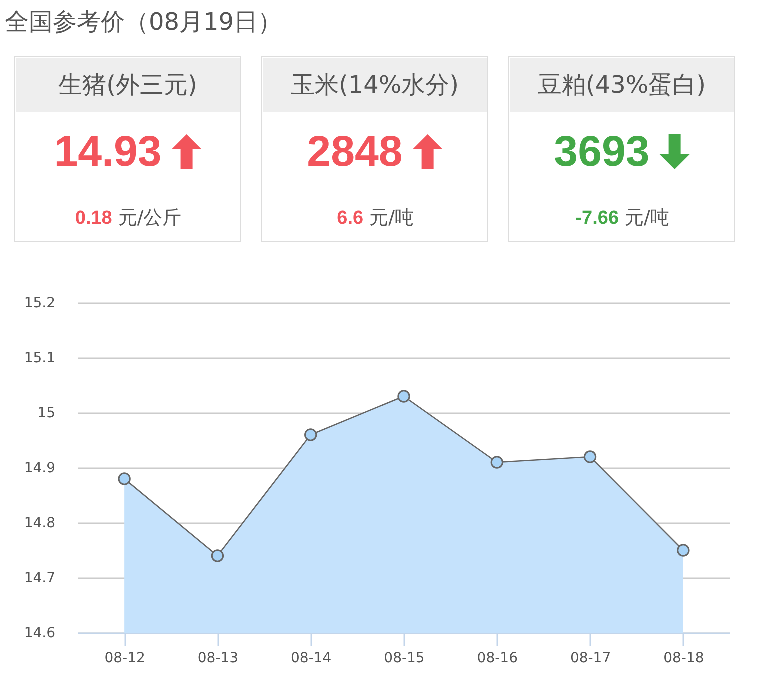 The height and width of the screenshot is (681, 758). Describe the element at coordinates (311, 658) in the screenshot. I see `x-tick-label: 08-14` at that location.